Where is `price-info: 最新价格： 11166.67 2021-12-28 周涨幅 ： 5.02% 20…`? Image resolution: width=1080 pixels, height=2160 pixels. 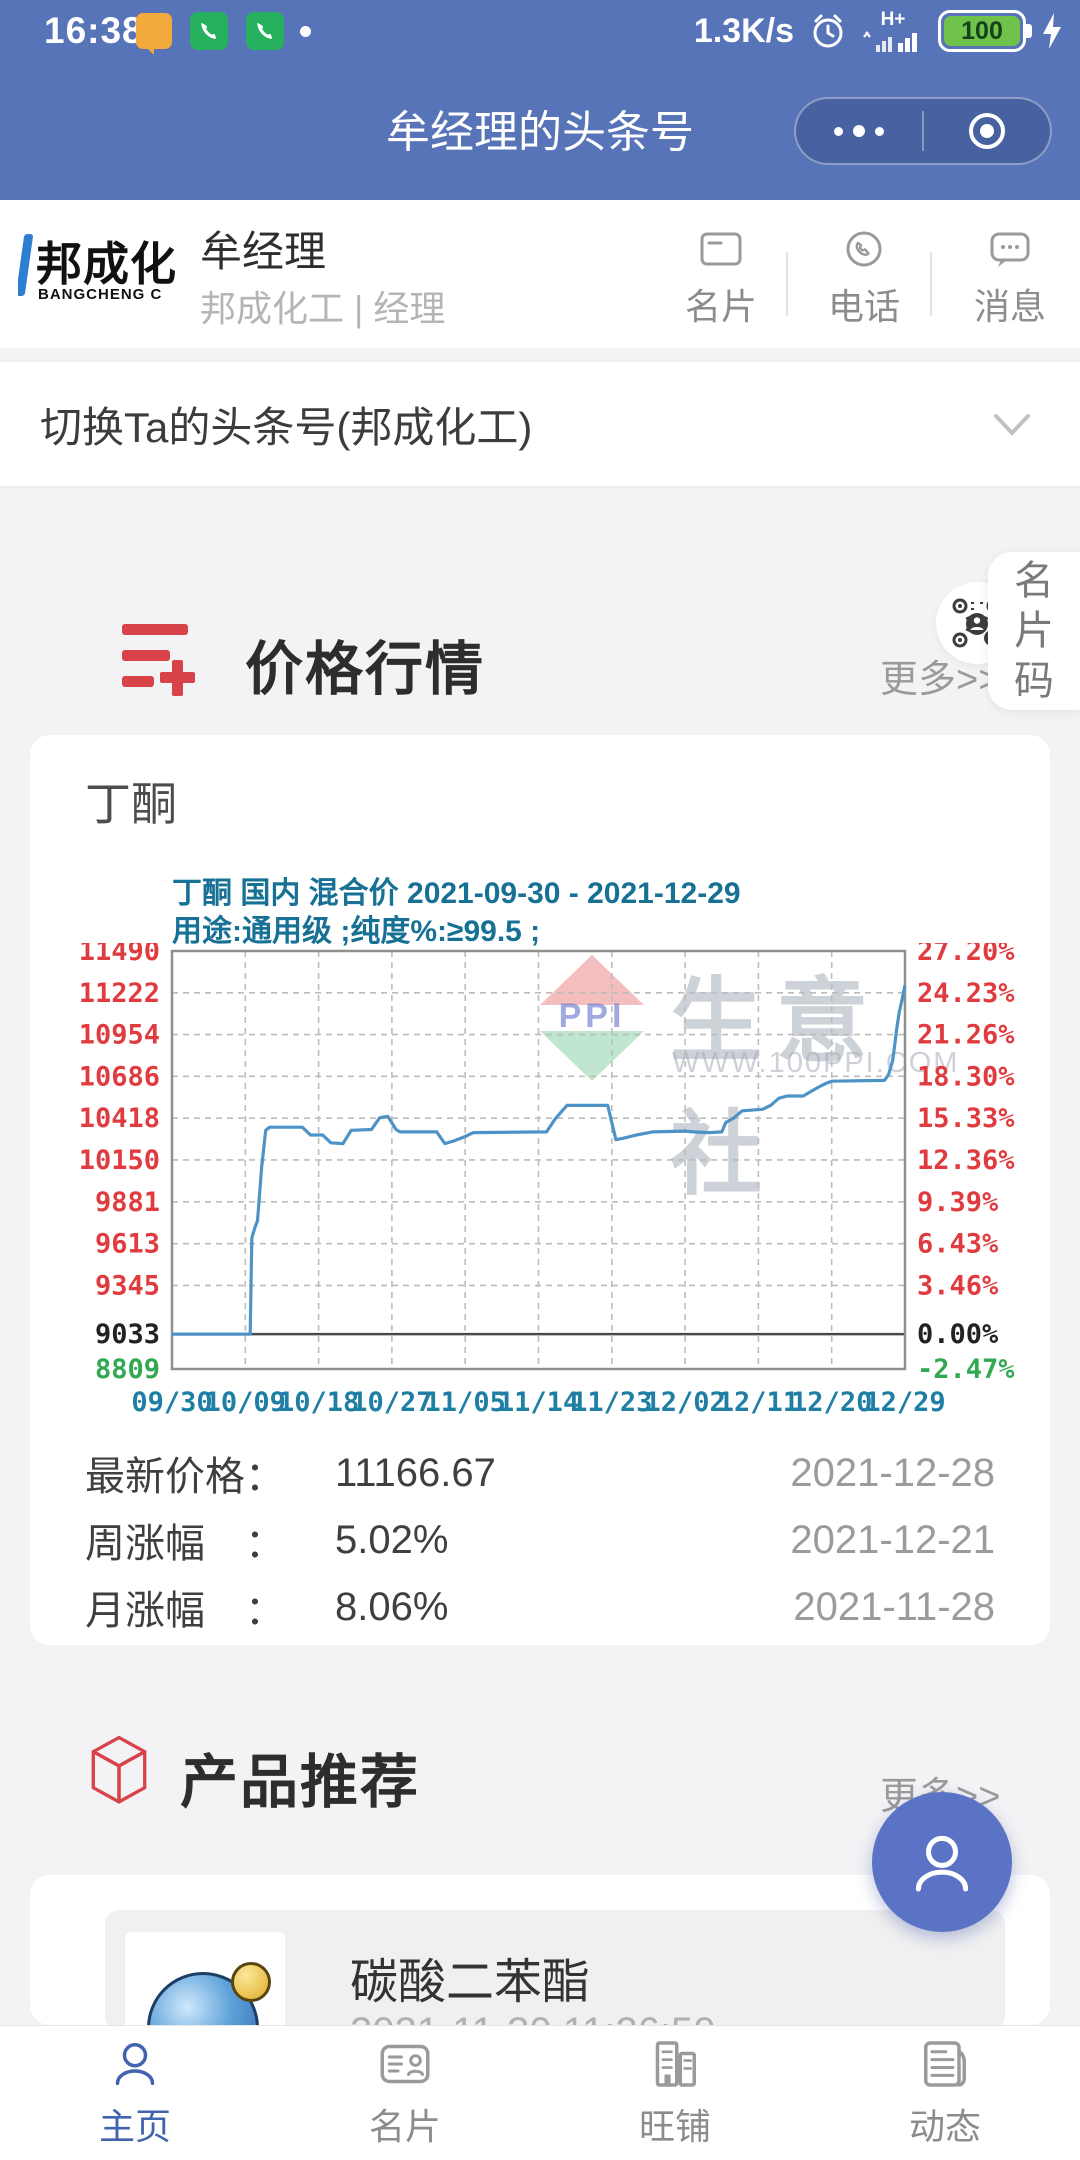 price-info: 最新价格： 11166.67 2021-12-28 周涨幅 ： 5.02% 20… is located at coordinates (540, 1541).